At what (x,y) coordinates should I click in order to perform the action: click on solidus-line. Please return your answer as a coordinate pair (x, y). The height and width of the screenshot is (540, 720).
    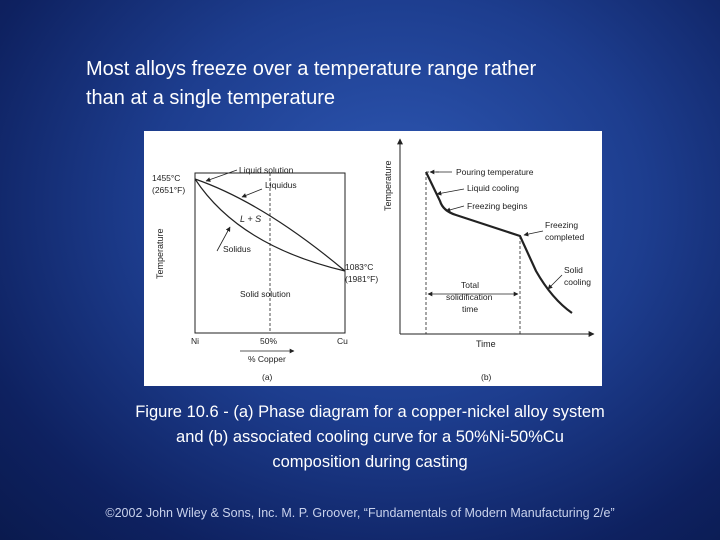
    Looking at the image, I should click on (270, 225).